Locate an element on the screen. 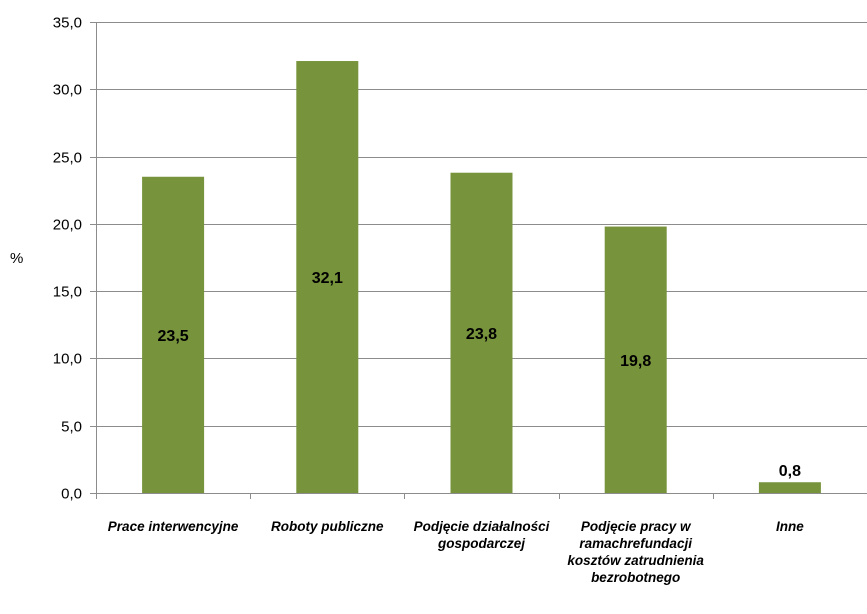 This screenshot has width=867, height=614. data-label: 19,8 is located at coordinates (635, 361).